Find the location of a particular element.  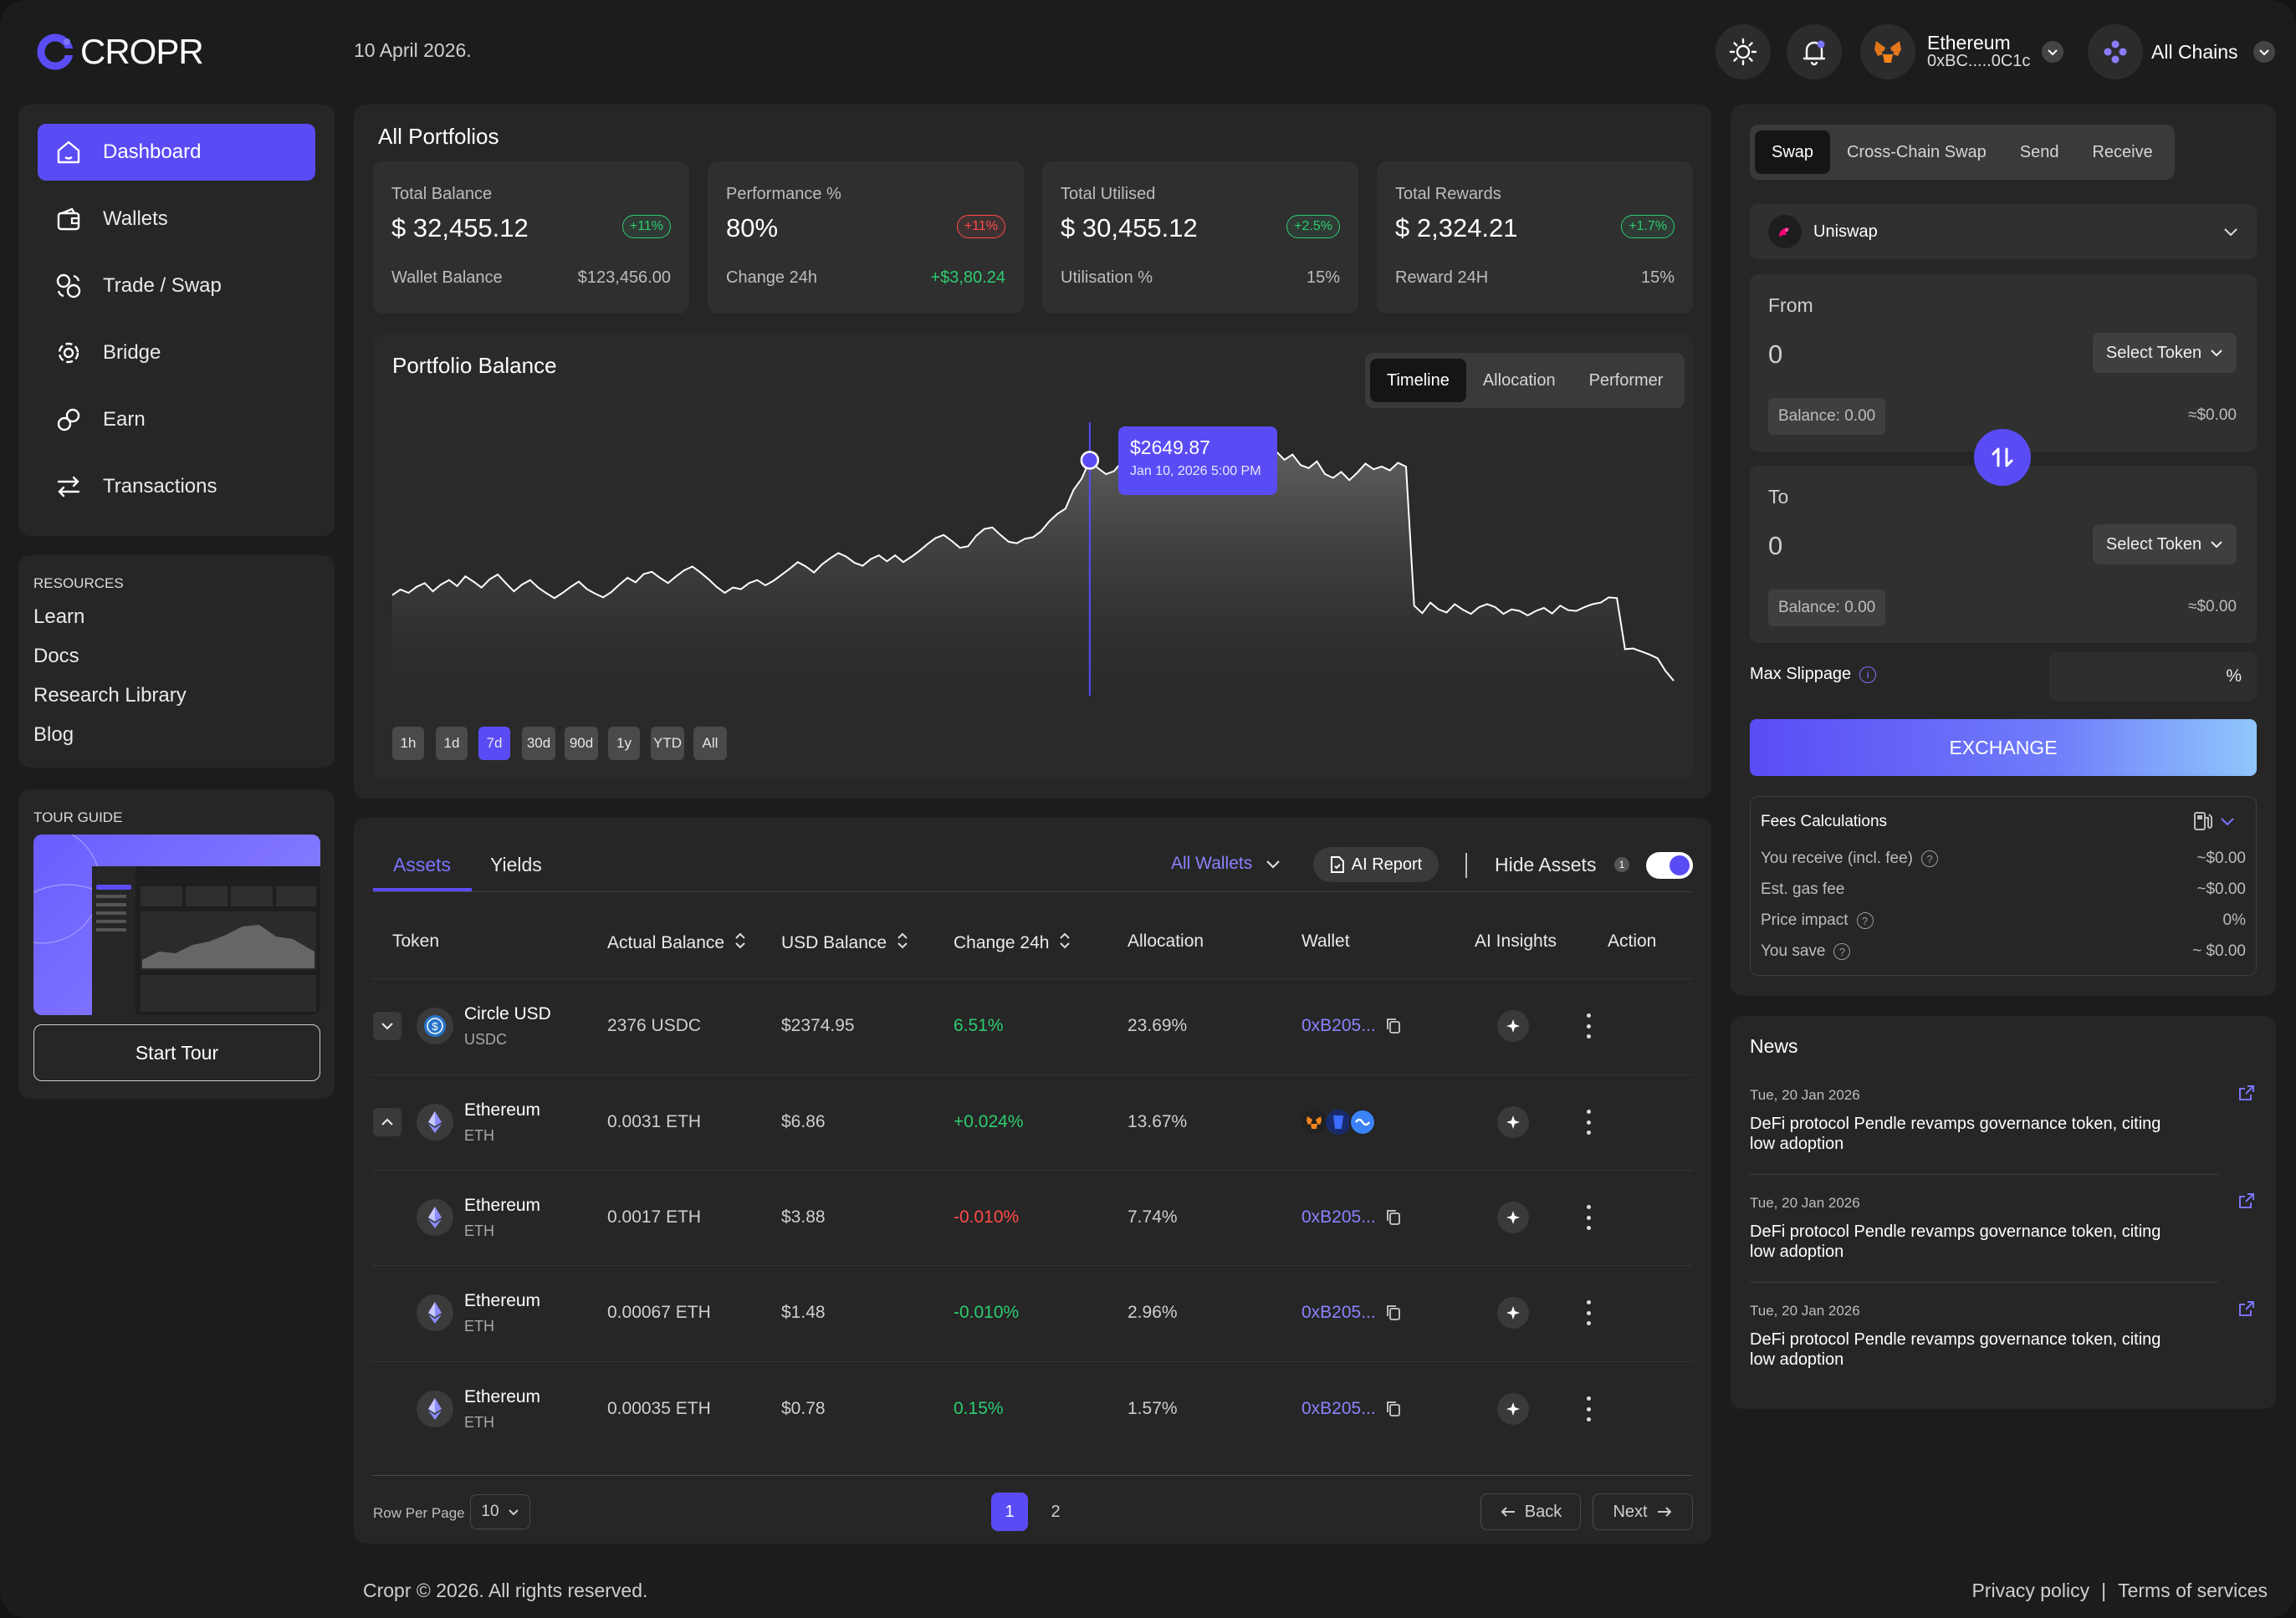

slippage-input: % is located at coordinates (2153, 676).